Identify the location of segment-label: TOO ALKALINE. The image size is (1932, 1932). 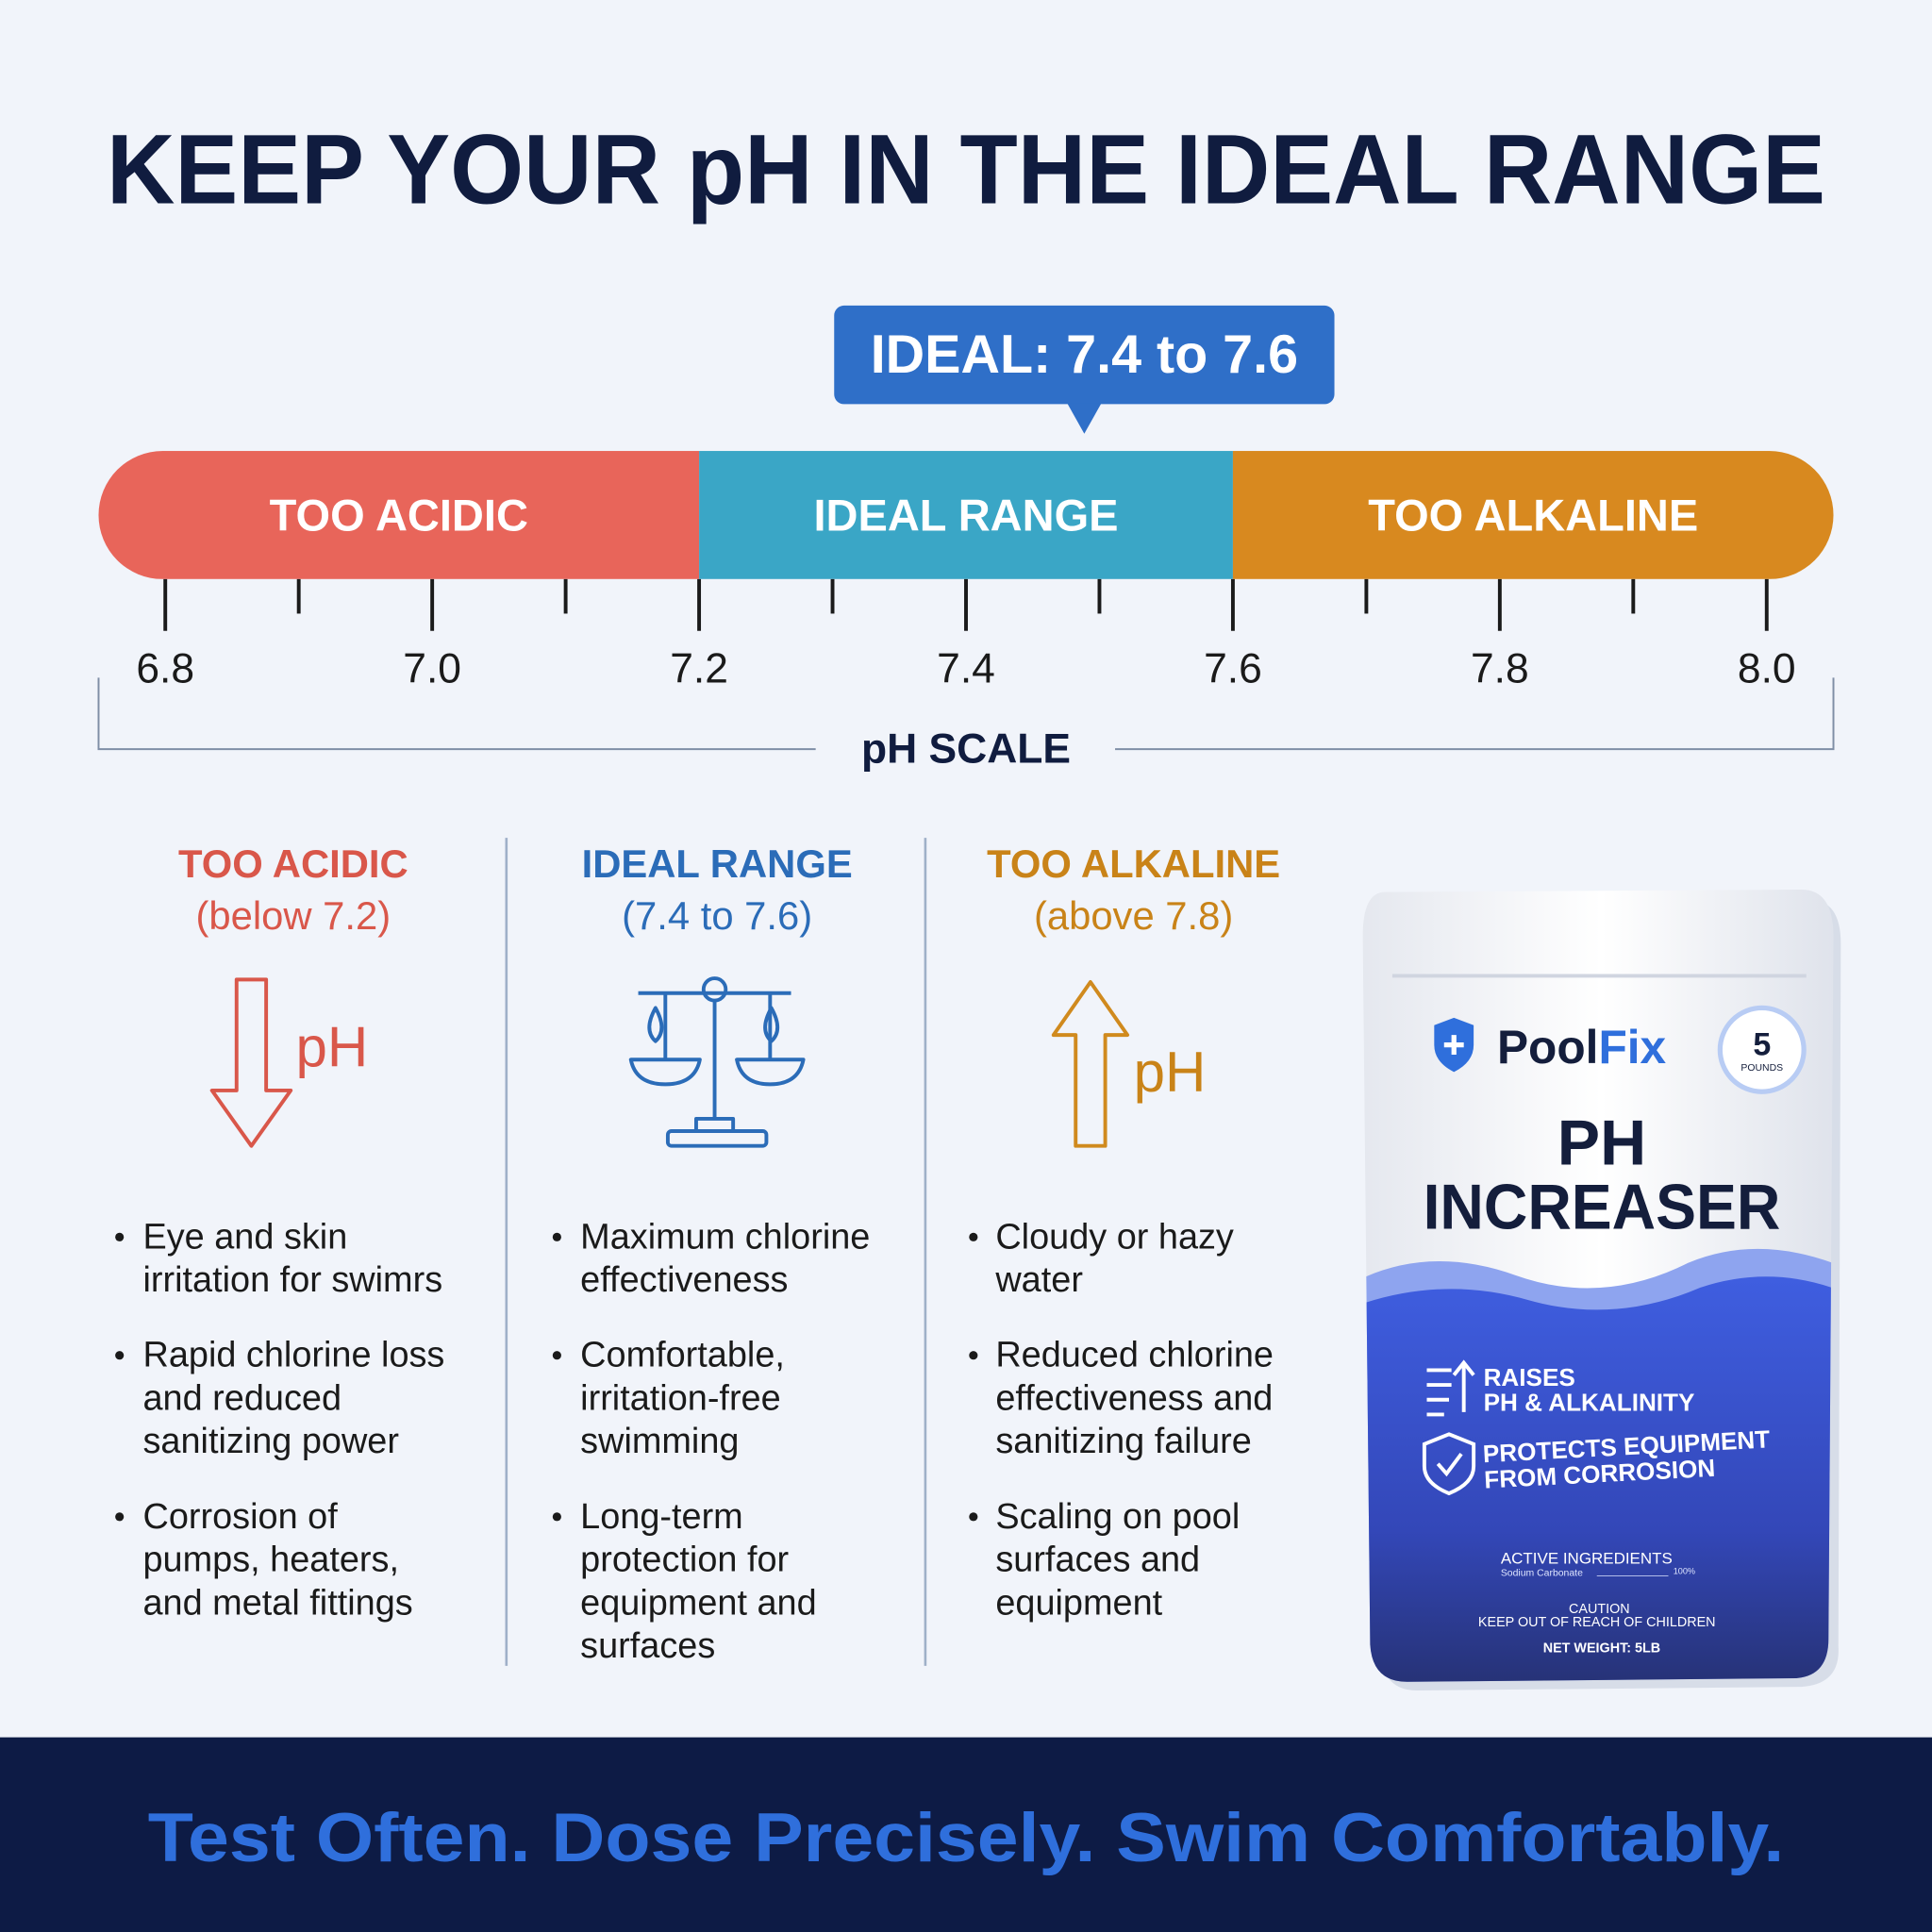
(1533, 515).